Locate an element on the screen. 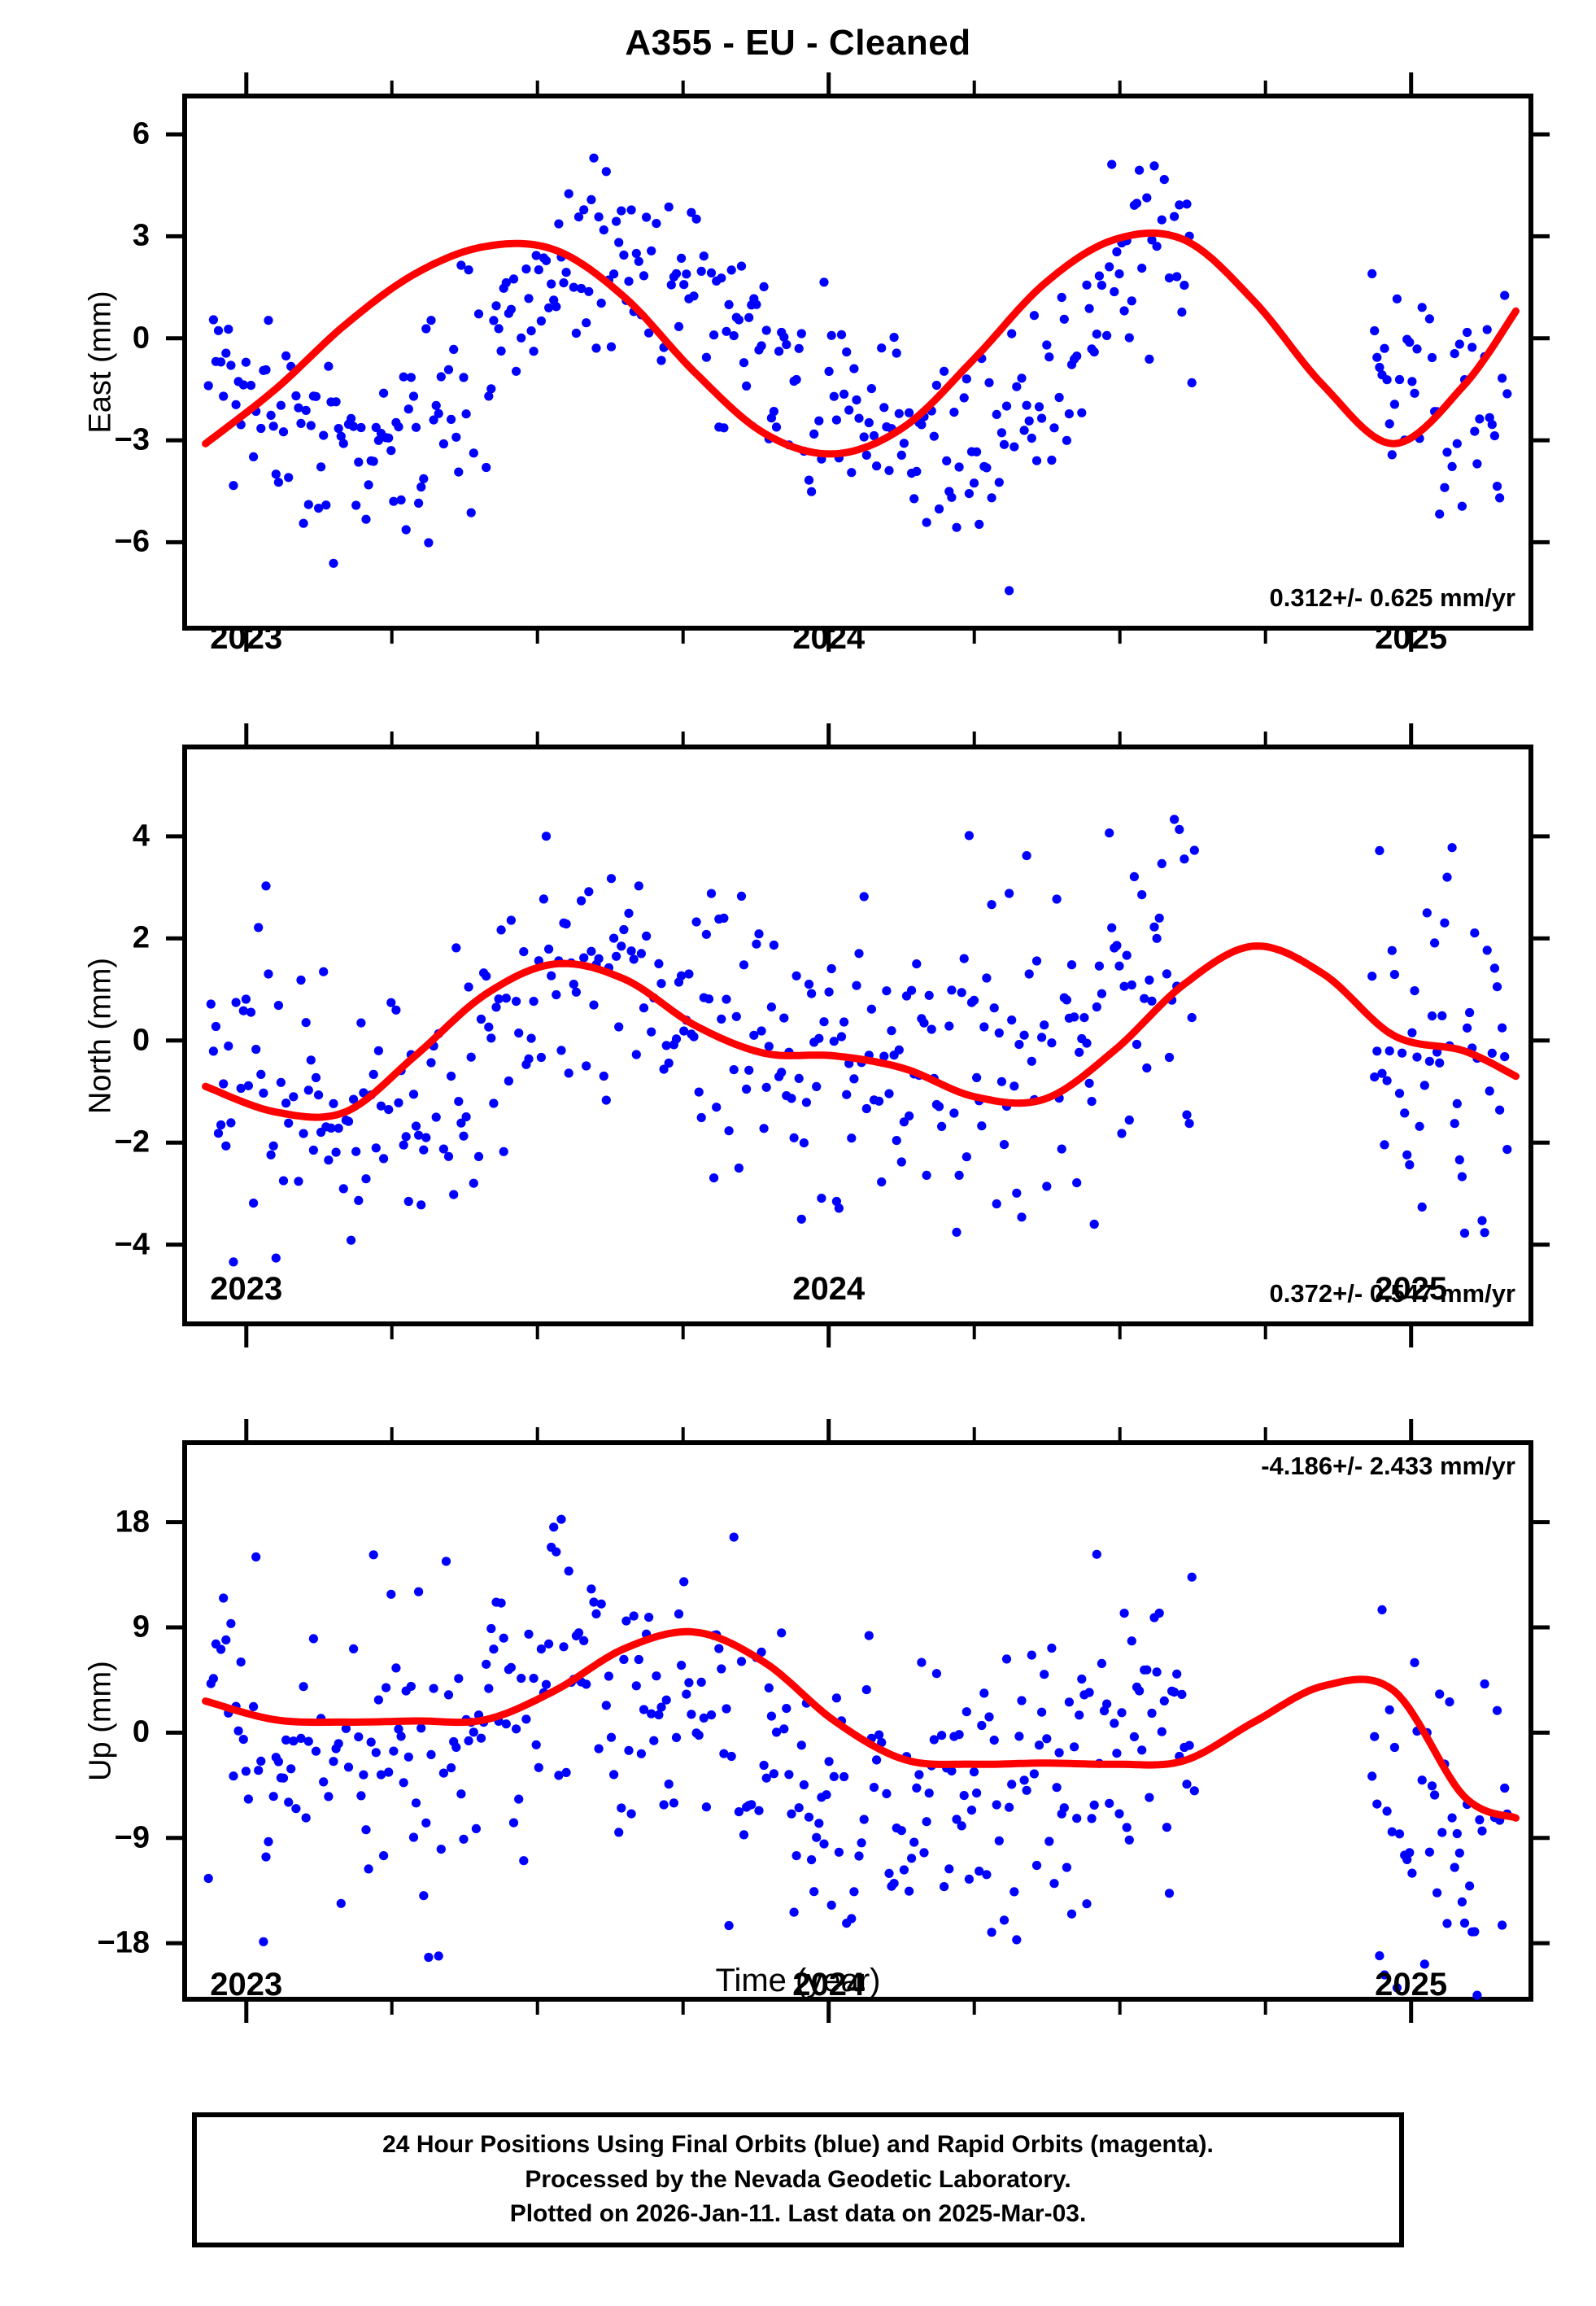  trend-line-north is located at coordinates (861, 1031).